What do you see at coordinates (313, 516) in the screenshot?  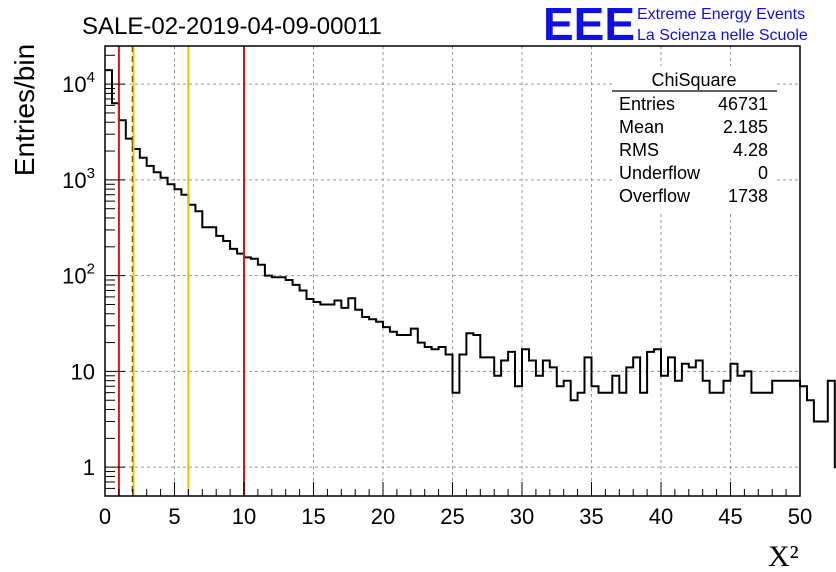 I see `x-tick-label: 15` at bounding box center [313, 516].